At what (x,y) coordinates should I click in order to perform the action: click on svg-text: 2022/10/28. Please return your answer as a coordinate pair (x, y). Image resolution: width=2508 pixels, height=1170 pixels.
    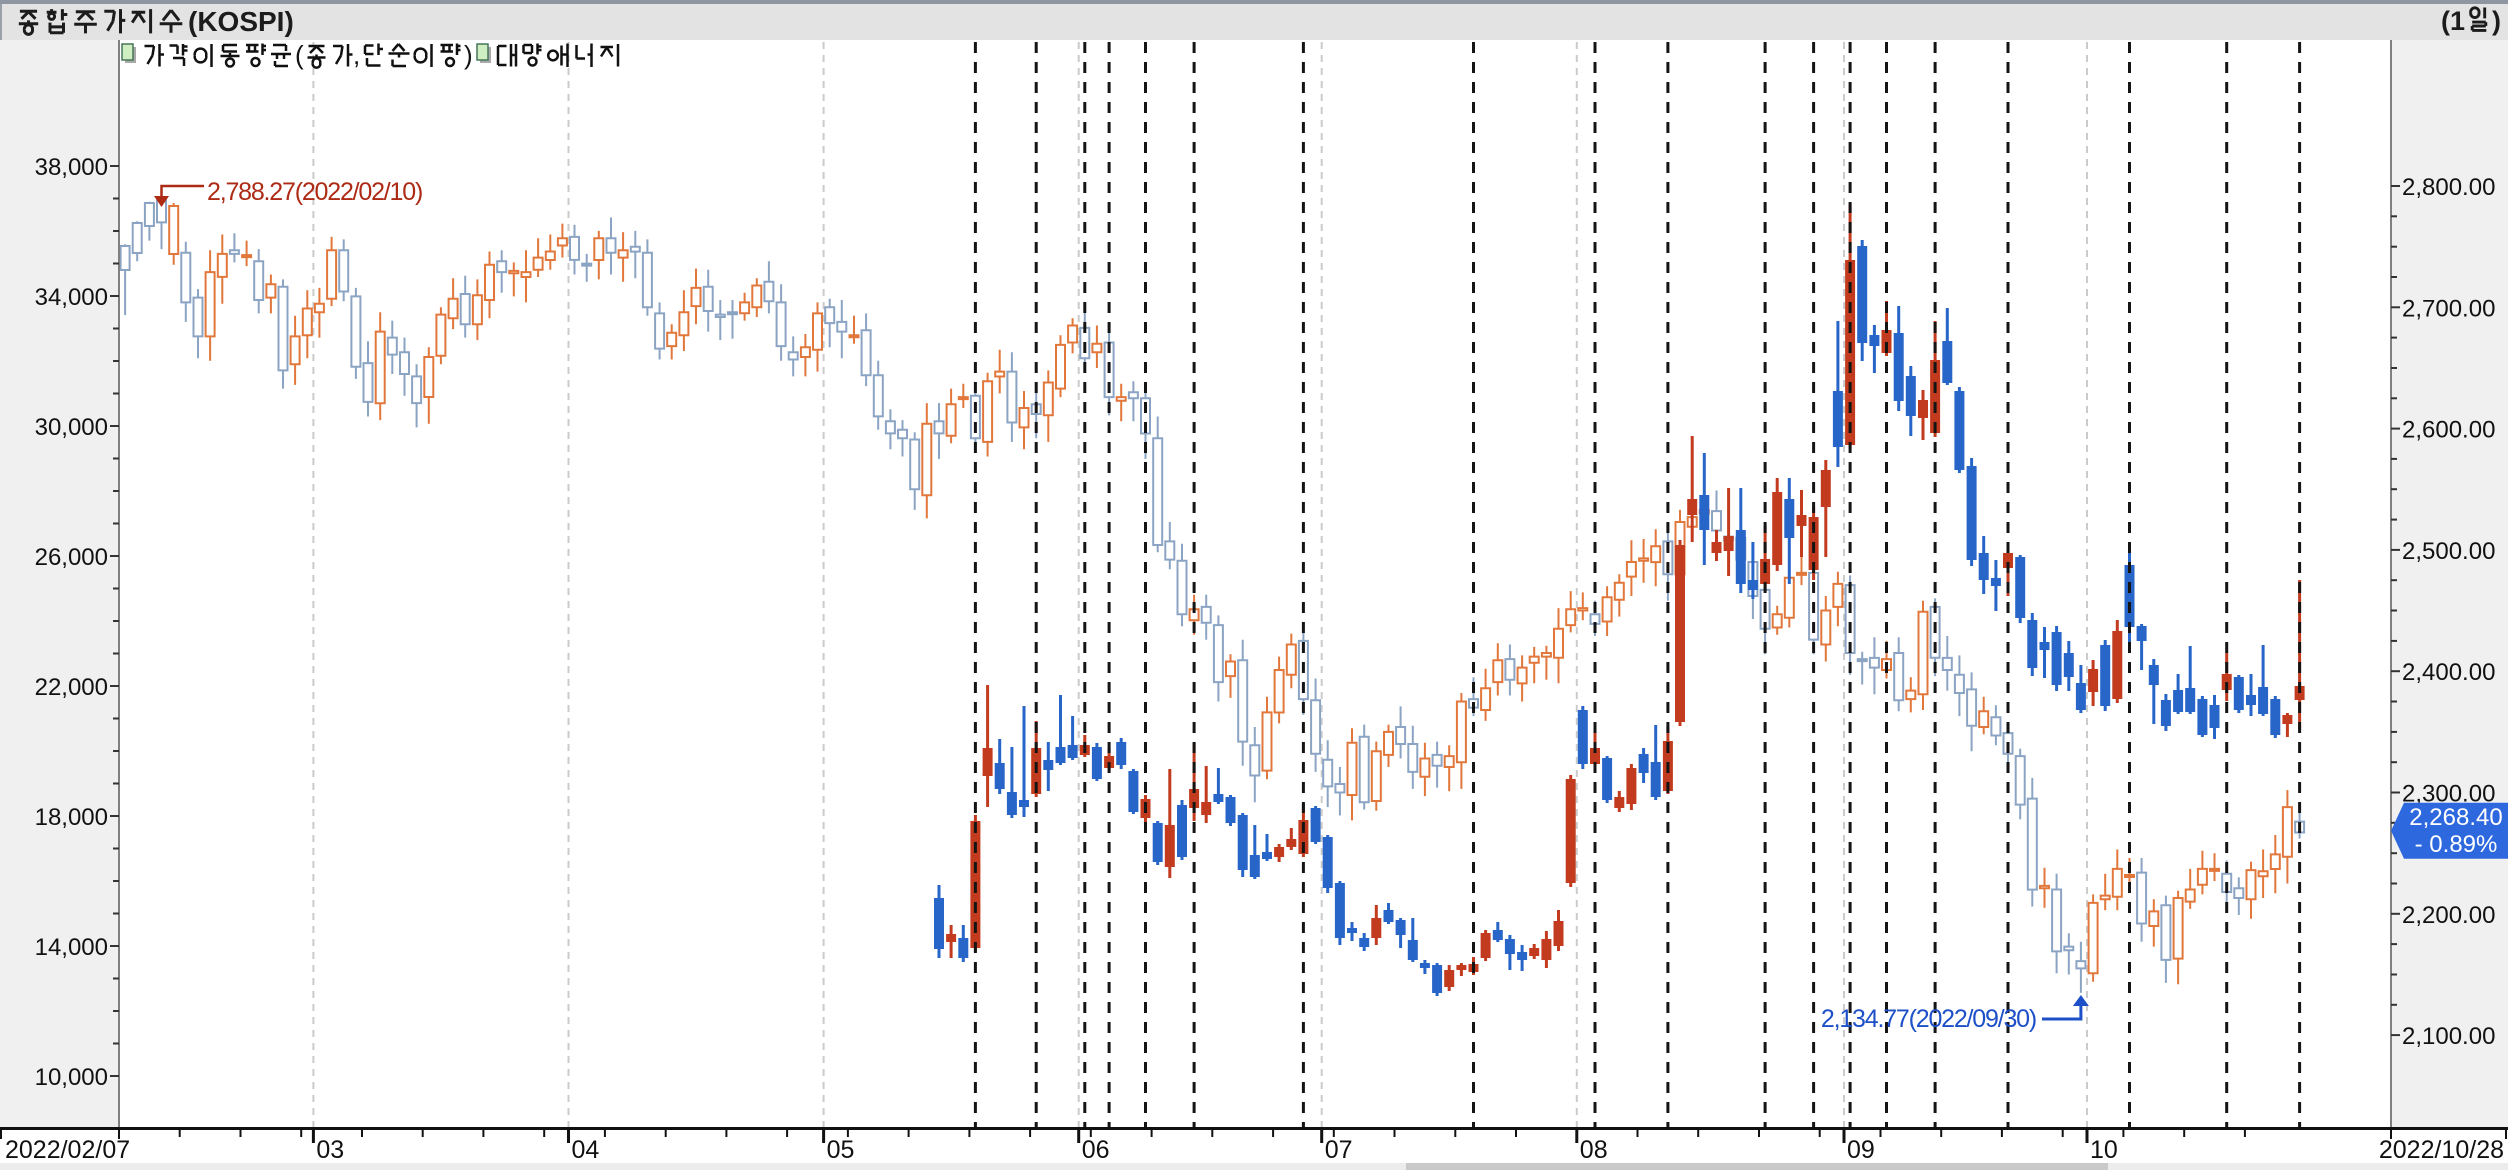
    Looking at the image, I should click on (2441, 1150).